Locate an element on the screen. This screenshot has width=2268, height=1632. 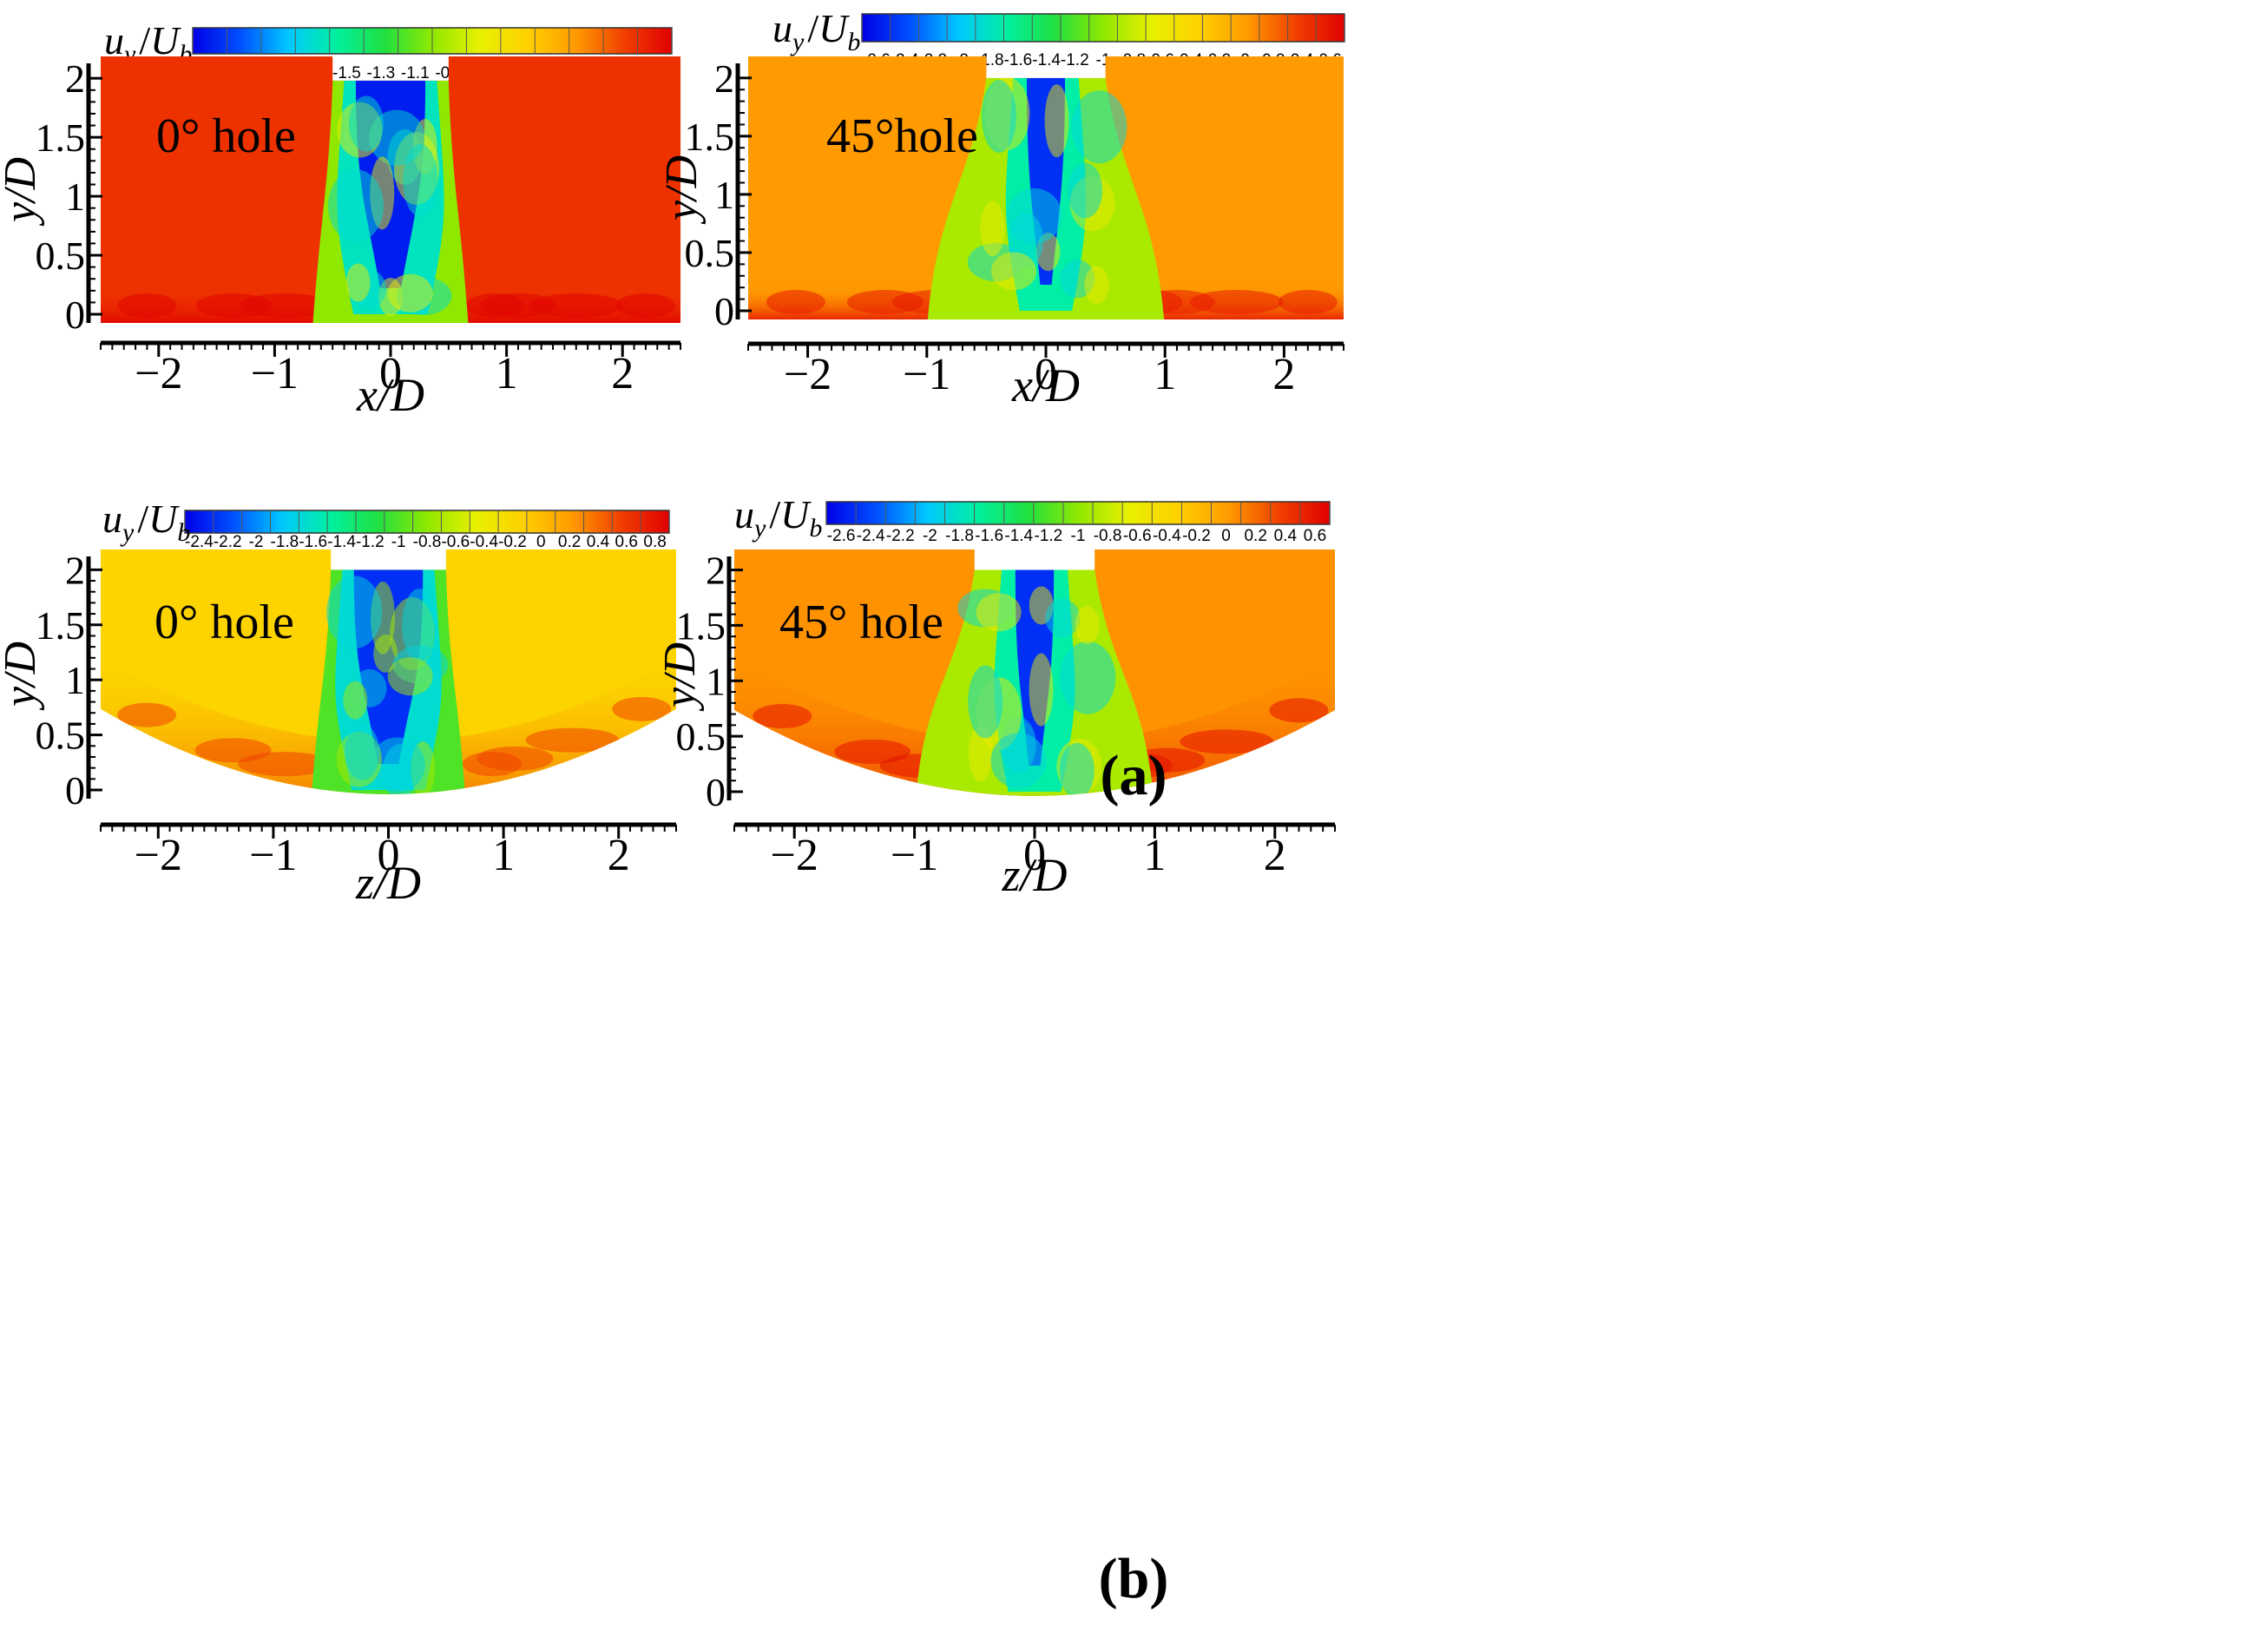
x-axis-label: z/D is located at coordinates (1034, 875).